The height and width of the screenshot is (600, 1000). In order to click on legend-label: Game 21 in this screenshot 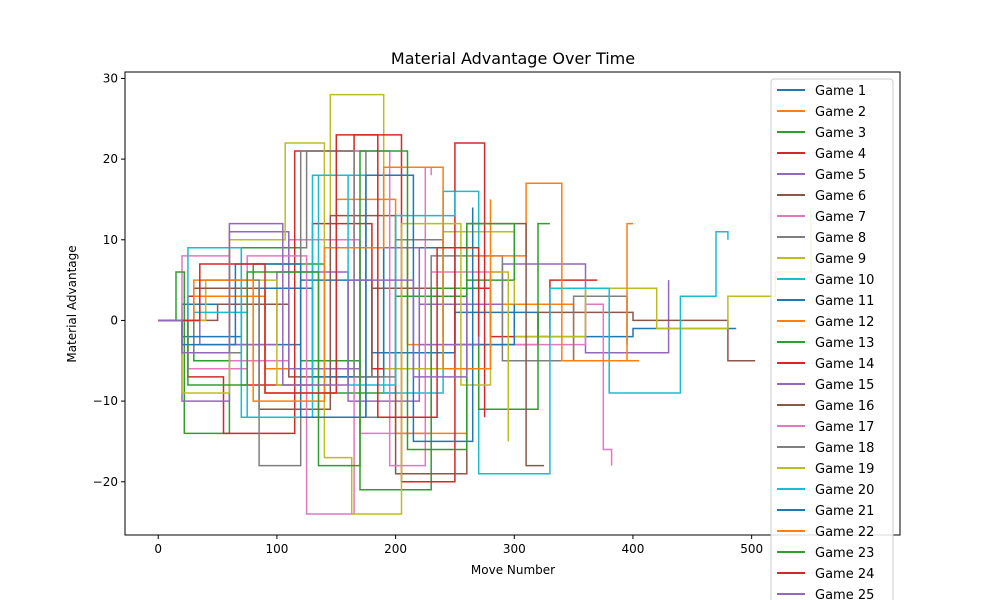, I will do `click(844, 511)`.